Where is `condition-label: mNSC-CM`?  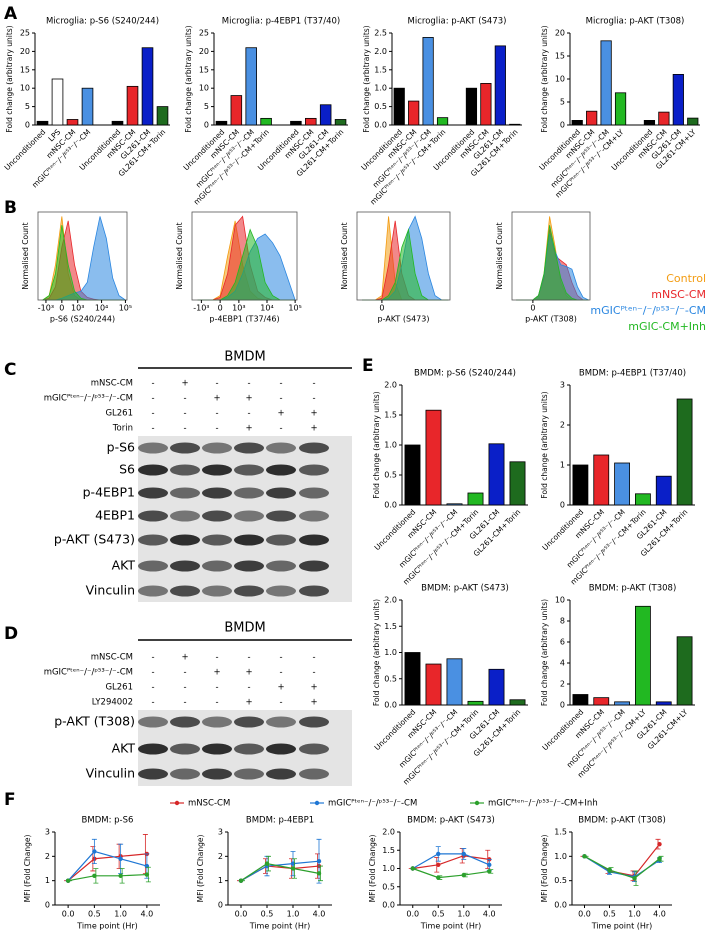 condition-label: mNSC-CM is located at coordinates (112, 658).